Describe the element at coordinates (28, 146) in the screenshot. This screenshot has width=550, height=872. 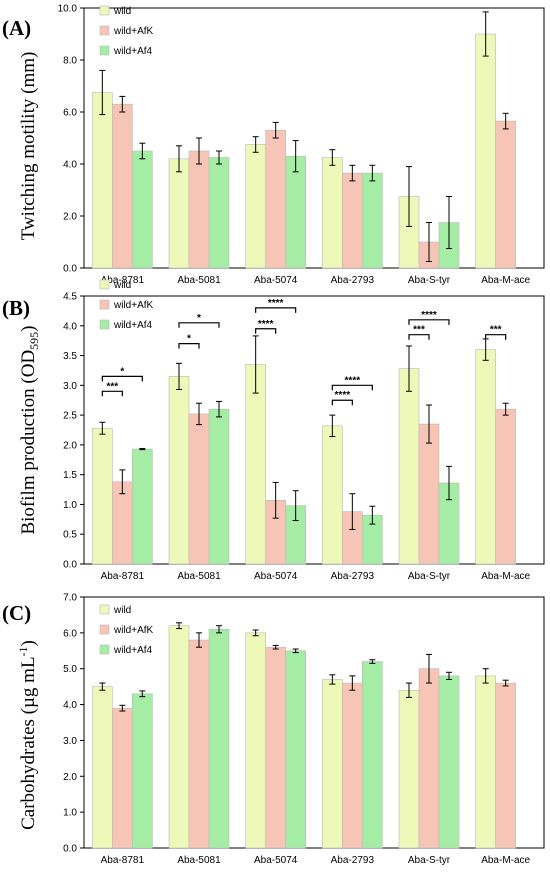
I see `ylabel-a: Twitching motility (mm)` at that location.